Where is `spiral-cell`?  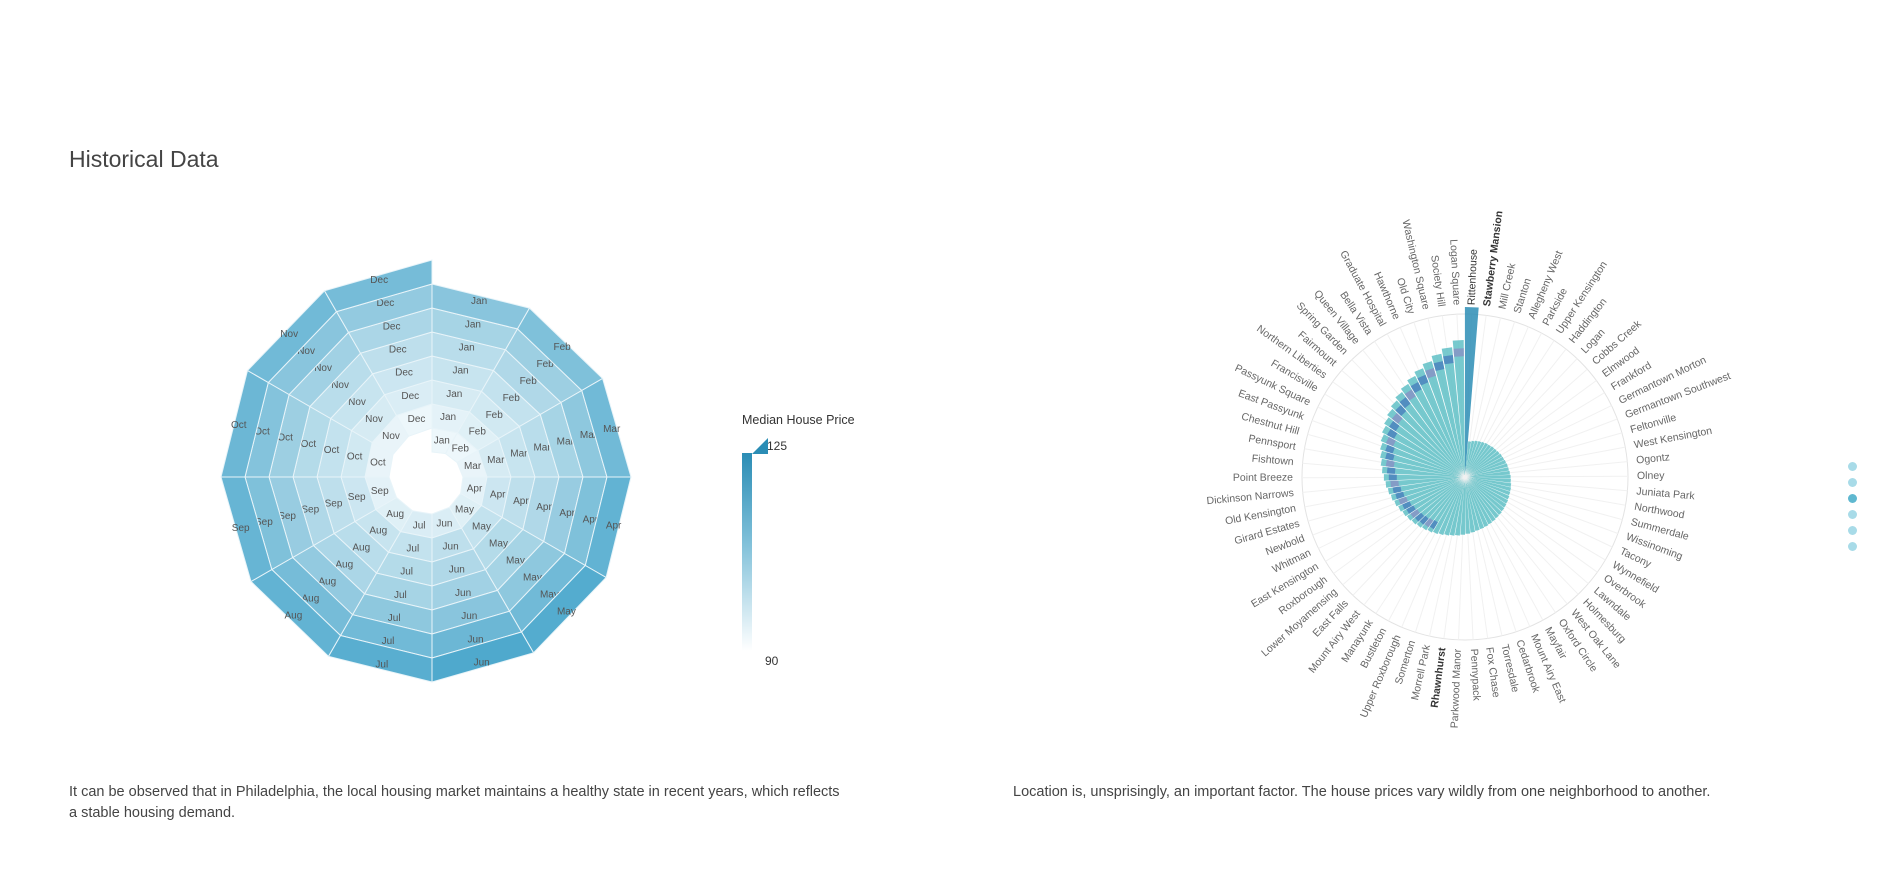 spiral-cell is located at coordinates (378, 286).